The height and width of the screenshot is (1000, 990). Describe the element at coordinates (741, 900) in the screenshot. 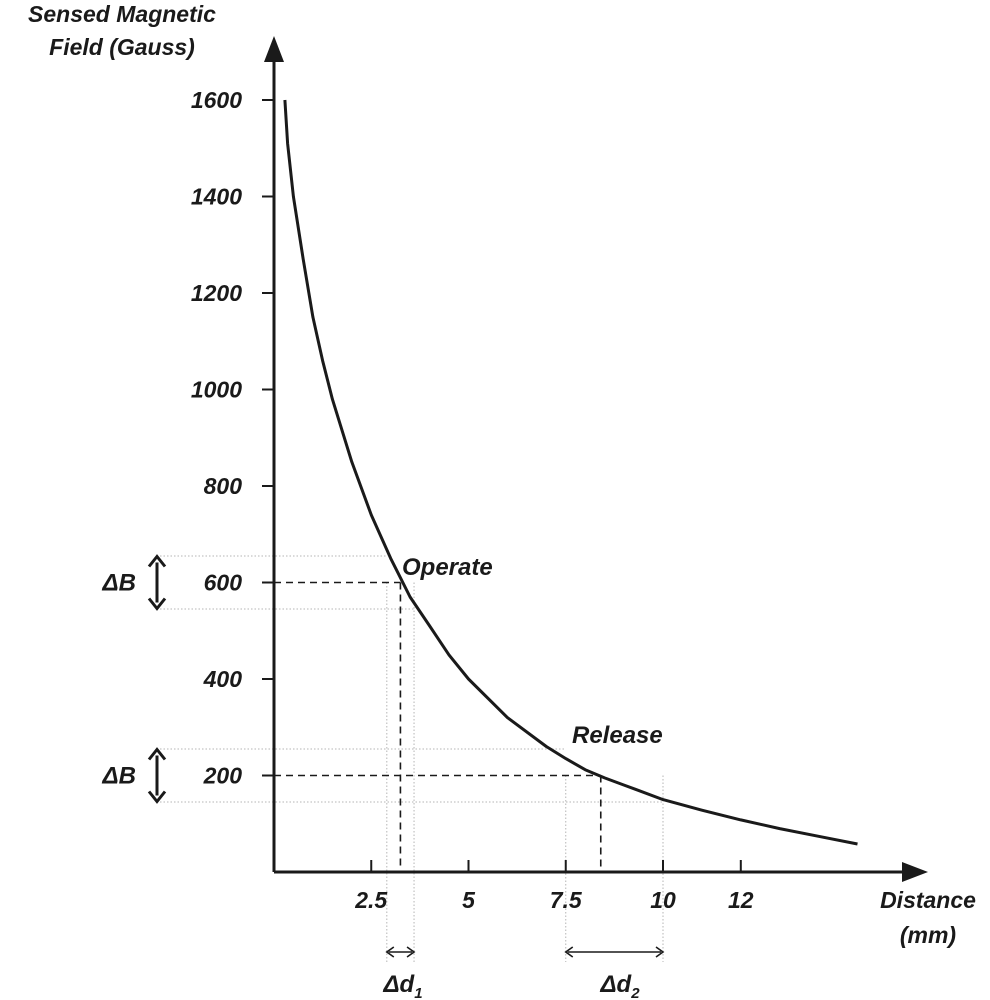

I see `x-tick-label: 12` at that location.